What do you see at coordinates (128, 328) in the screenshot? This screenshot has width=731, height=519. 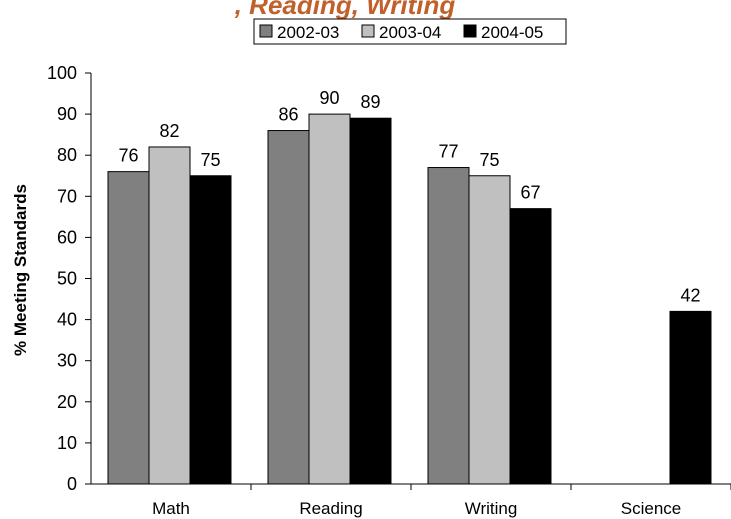 I see `bar-2002-03-Math` at bounding box center [128, 328].